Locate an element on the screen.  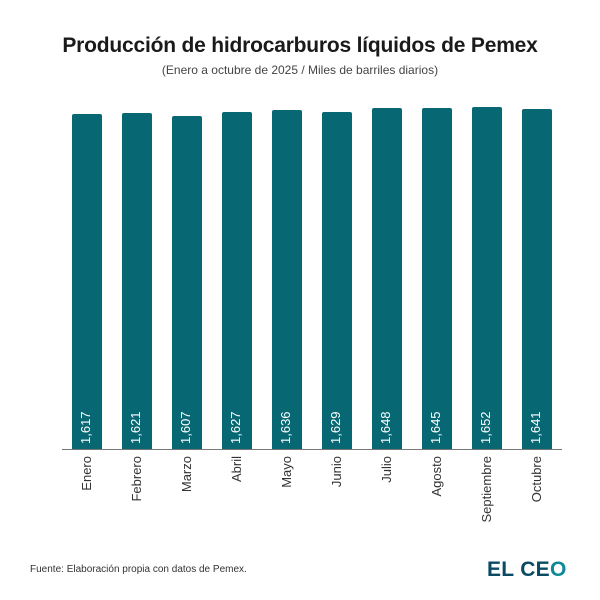
bar-enero: 1,617 is located at coordinates (87, 282).